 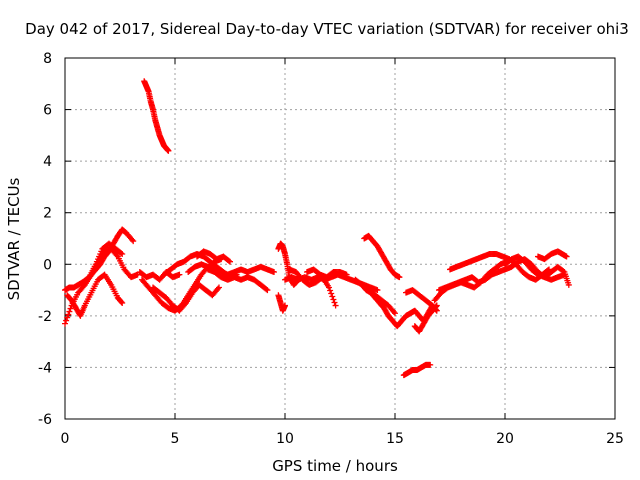 What do you see at coordinates (425, 318) in the screenshot?
I see `series-track-v` at bounding box center [425, 318].